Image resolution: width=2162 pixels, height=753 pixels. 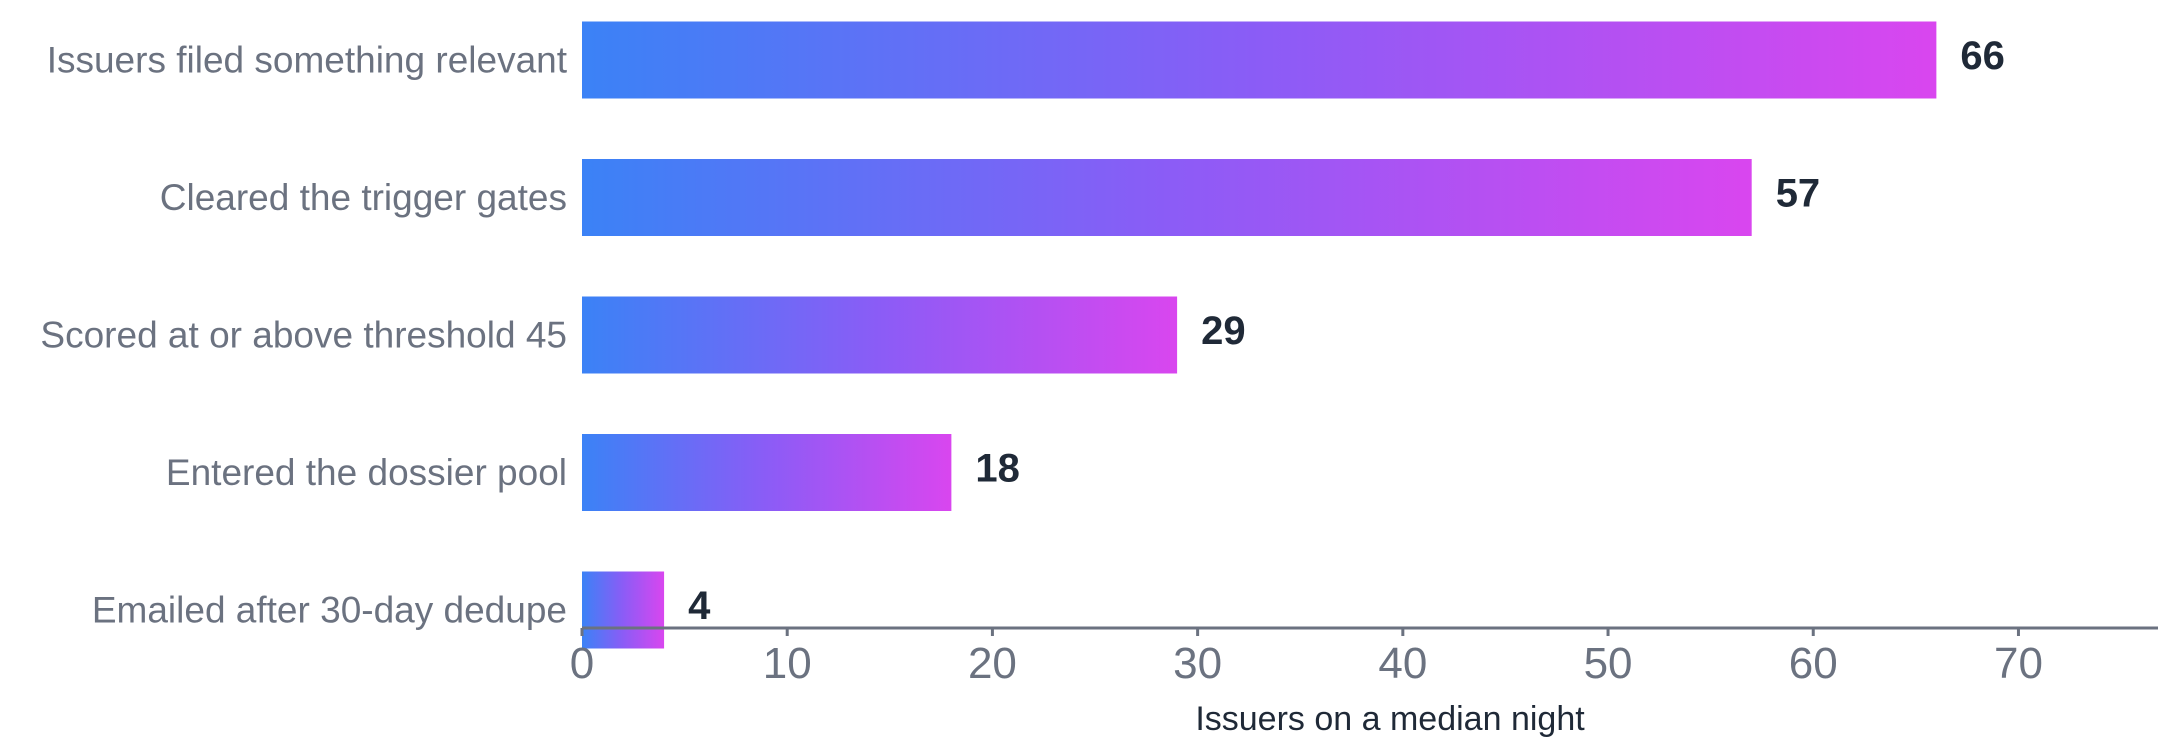 What do you see at coordinates (307, 60) in the screenshot?
I see `category-label-0: Issuers filed something relevant` at bounding box center [307, 60].